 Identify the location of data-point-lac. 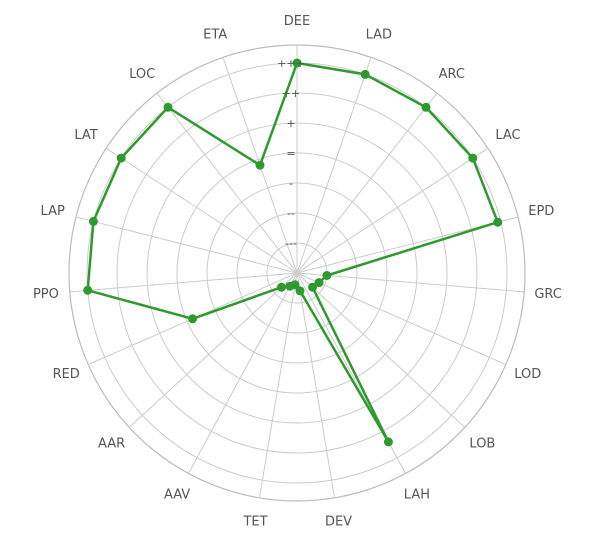
(473, 158).